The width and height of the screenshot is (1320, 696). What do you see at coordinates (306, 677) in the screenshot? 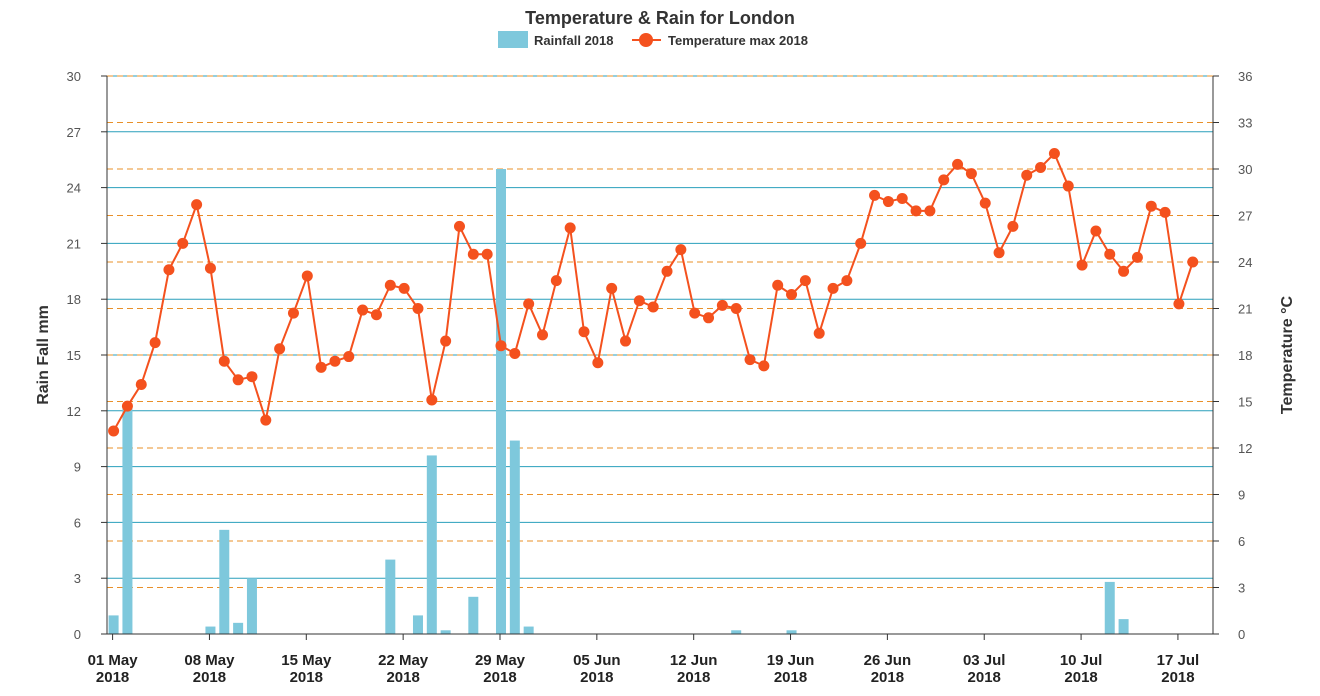
I see `x-tick-label-year: 2018` at bounding box center [306, 677].